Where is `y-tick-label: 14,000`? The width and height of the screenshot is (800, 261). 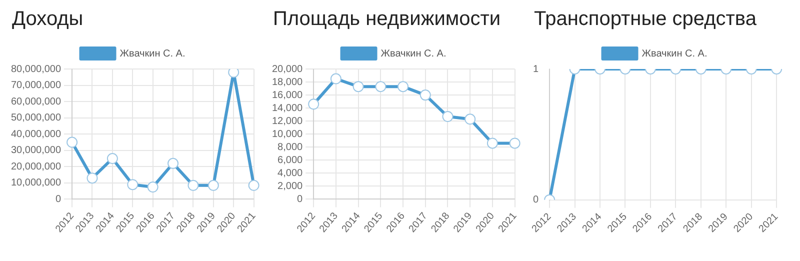 y-tick-label: 14,000 is located at coordinates (288, 108).